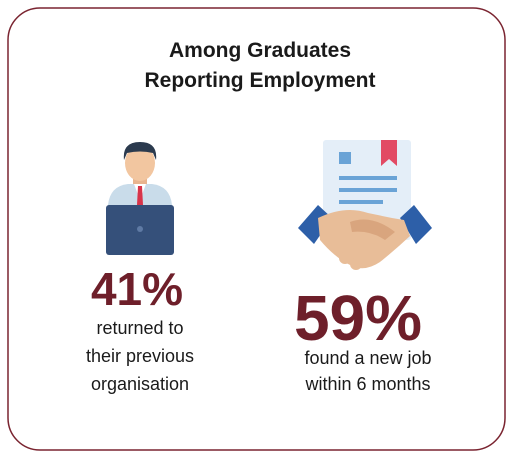 This screenshot has height=458, width=513. Describe the element at coordinates (137, 289) in the screenshot. I see `stat-value: 41%` at that location.